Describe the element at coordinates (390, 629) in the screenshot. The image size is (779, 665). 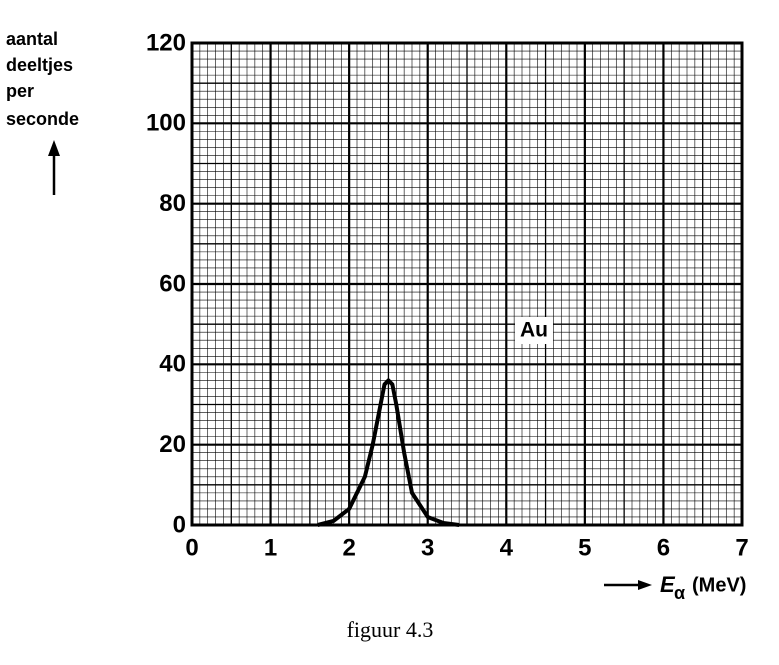
I see `caption: figuur 4.3` at that location.